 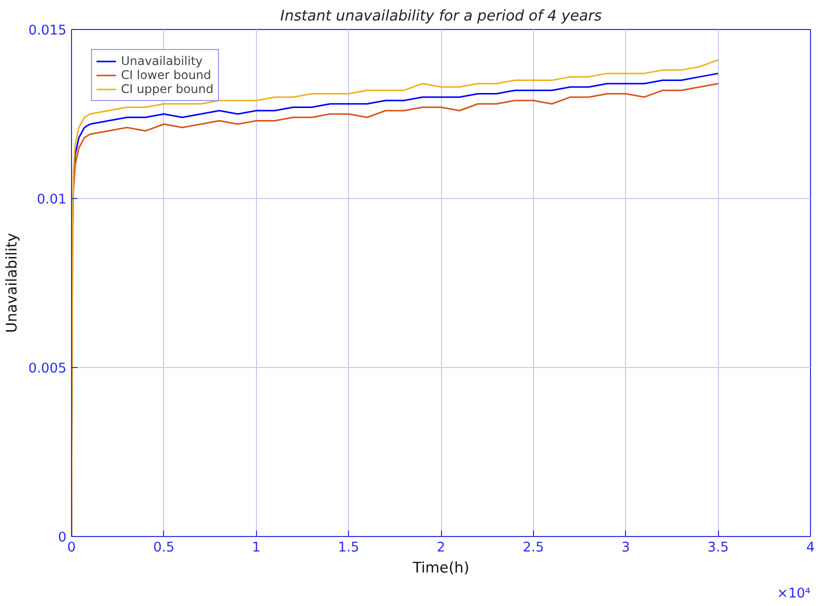 What do you see at coordinates (51, 200) in the screenshot?
I see `y-tick-label: 0.01` at bounding box center [51, 200].